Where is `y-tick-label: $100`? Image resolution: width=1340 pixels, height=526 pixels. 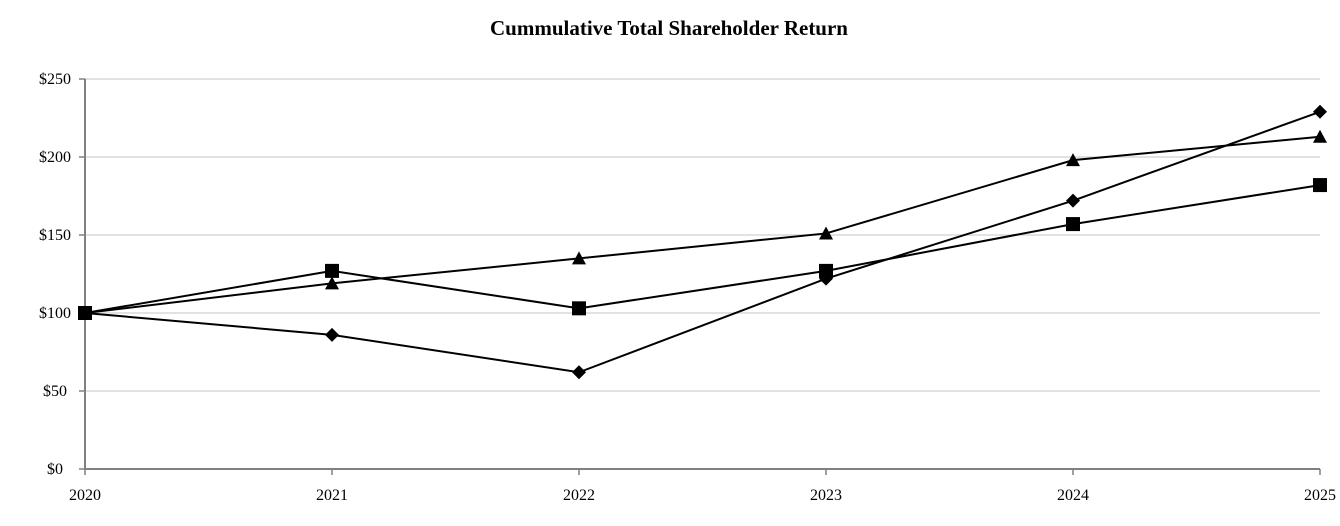
y-tick-label: $100 is located at coordinates (55, 313).